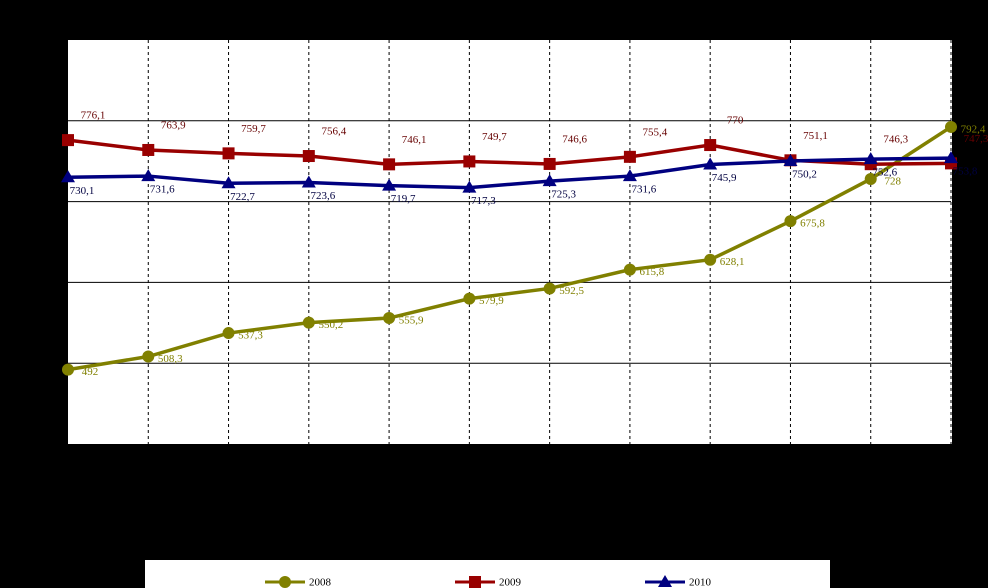 The width and height of the screenshot is (988, 588). Describe the element at coordinates (652, 272) in the screenshot. I see `data-label: 615,8` at that location.